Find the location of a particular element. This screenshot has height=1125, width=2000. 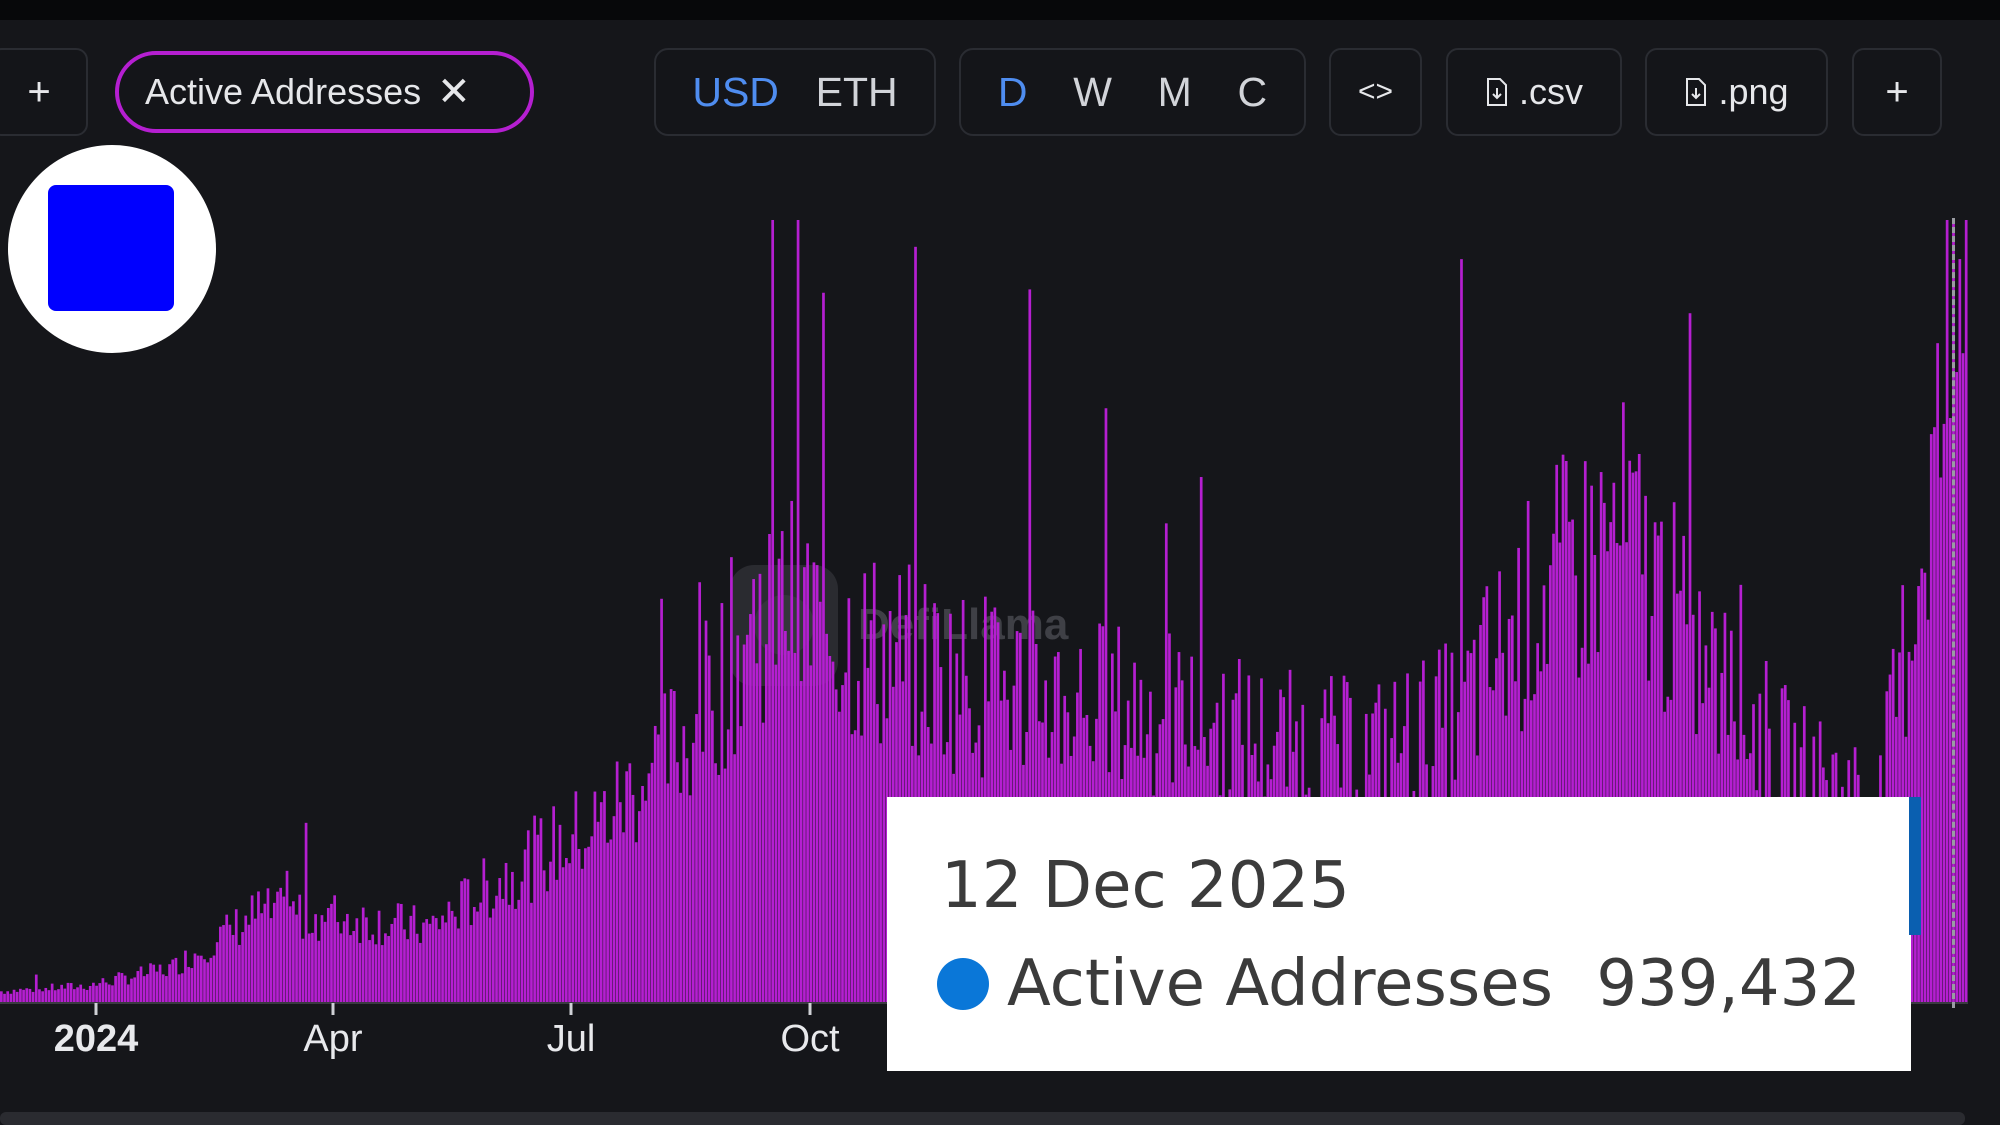

period-month-option: M is located at coordinates (1174, 91).